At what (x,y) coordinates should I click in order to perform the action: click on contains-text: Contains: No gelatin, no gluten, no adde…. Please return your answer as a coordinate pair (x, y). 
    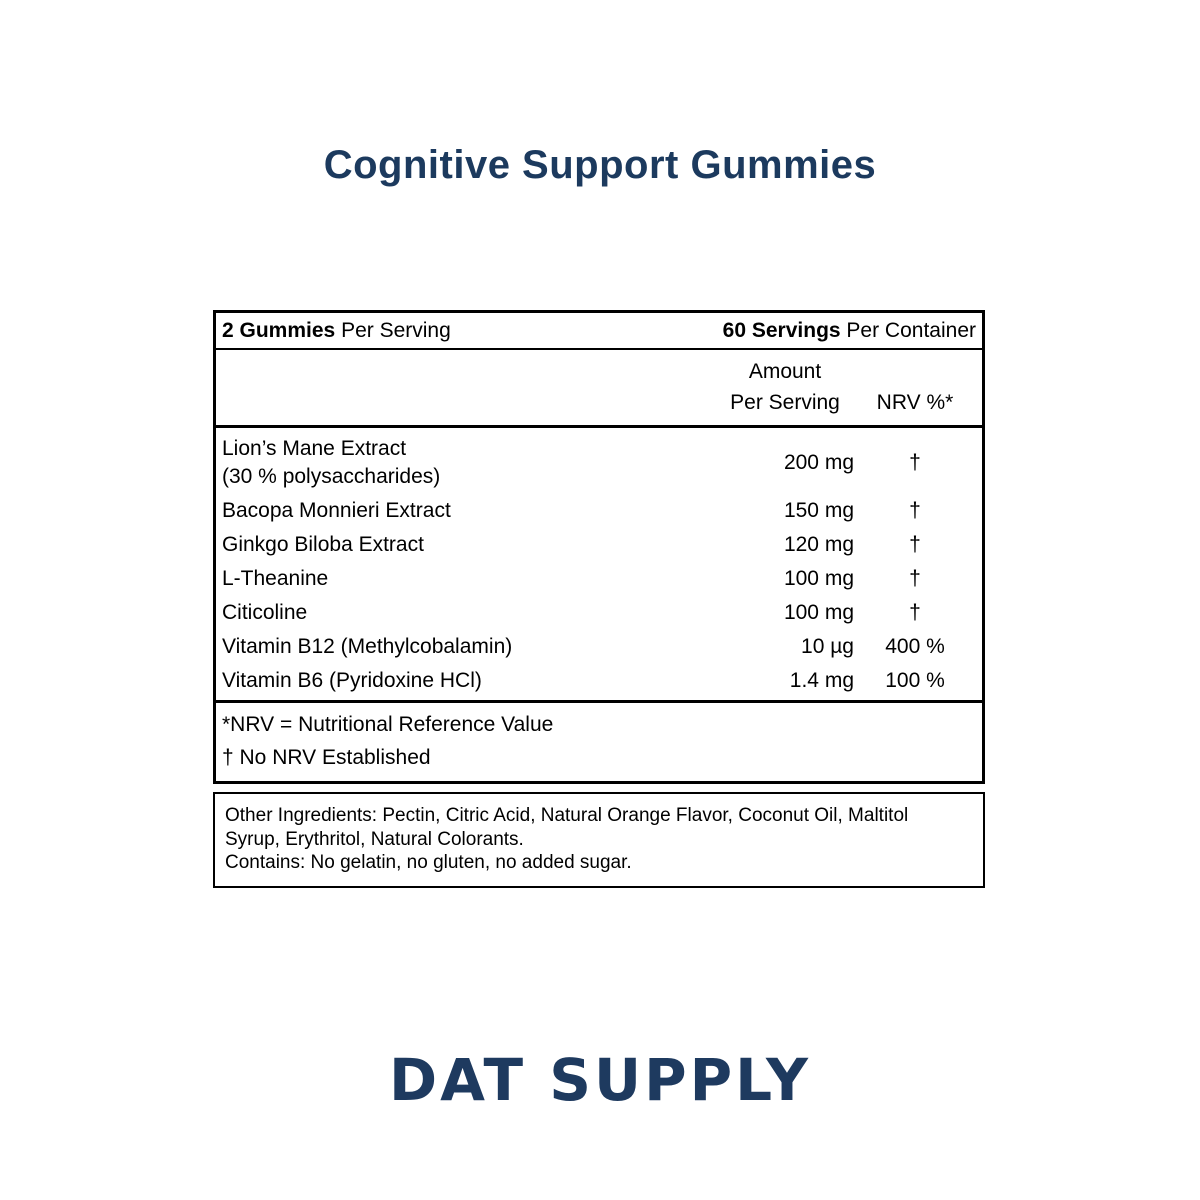
    Looking at the image, I should click on (428, 862).